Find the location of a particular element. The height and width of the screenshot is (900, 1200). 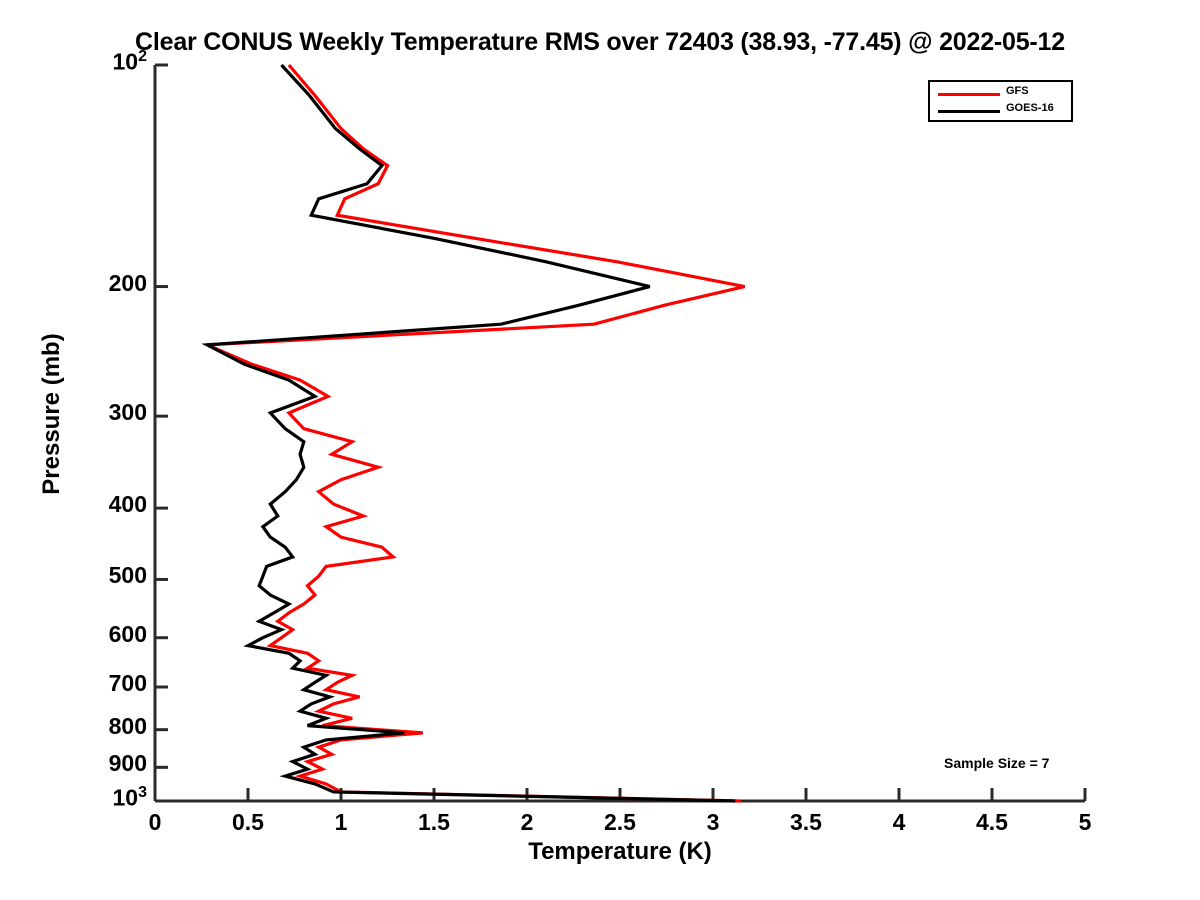

legend-label: GOES-16 is located at coordinates (1030, 108).